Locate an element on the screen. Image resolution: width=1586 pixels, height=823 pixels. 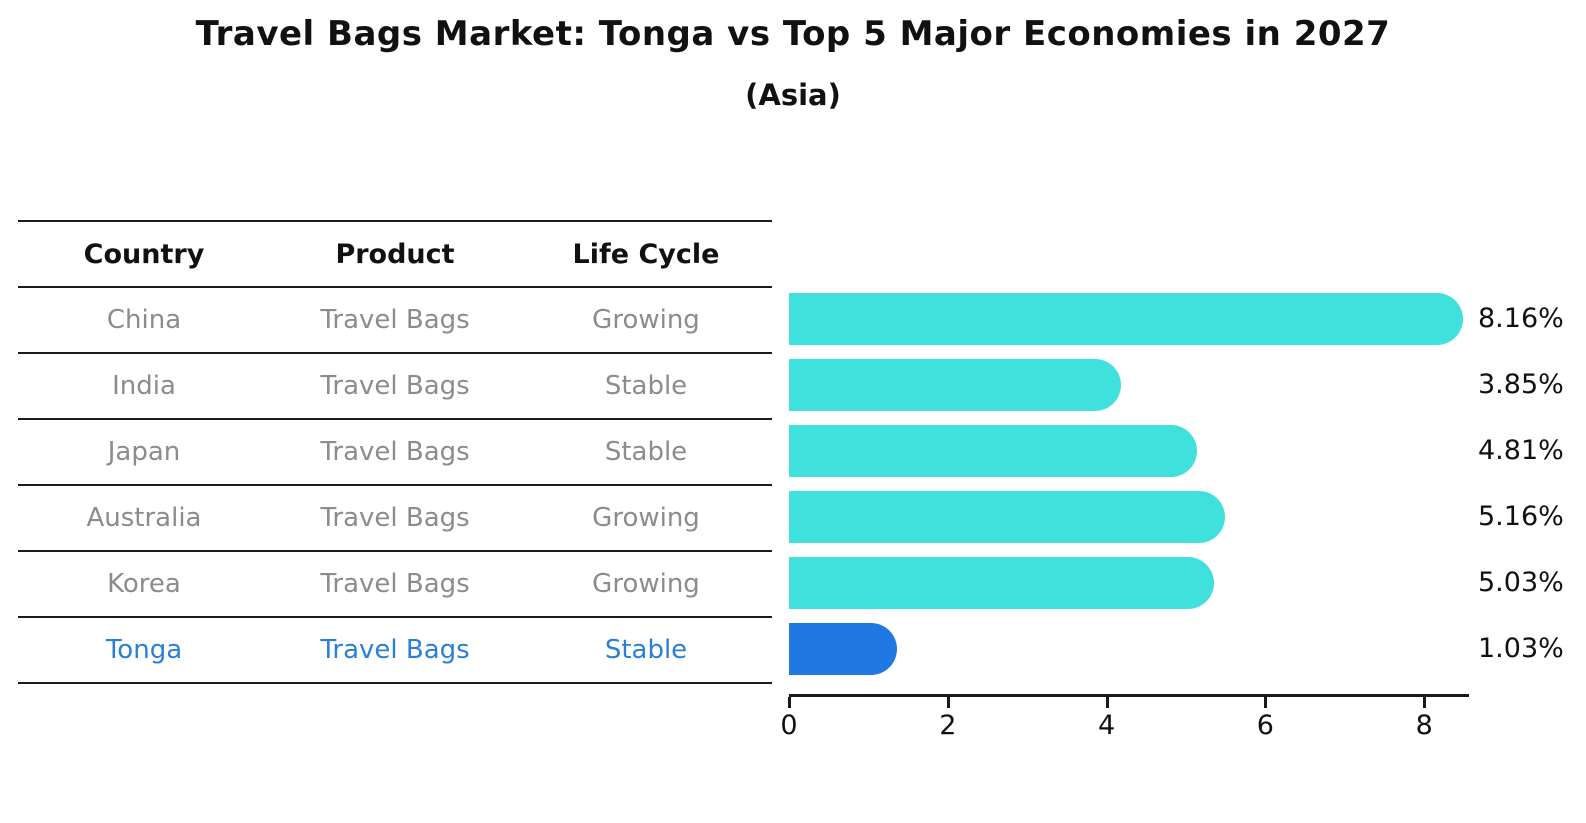
table-cell: Australia is located at coordinates (144, 518).